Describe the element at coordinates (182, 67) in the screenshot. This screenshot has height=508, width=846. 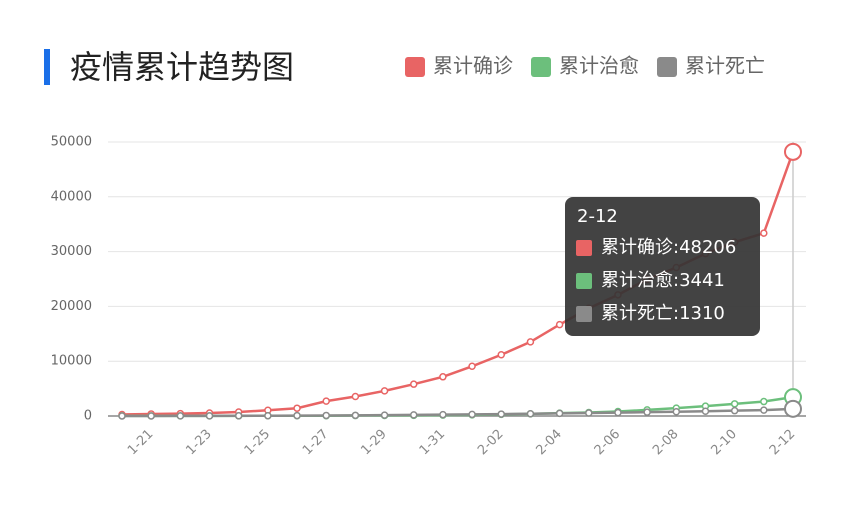
I see `chart-title: 疫情累计趋势图` at that location.